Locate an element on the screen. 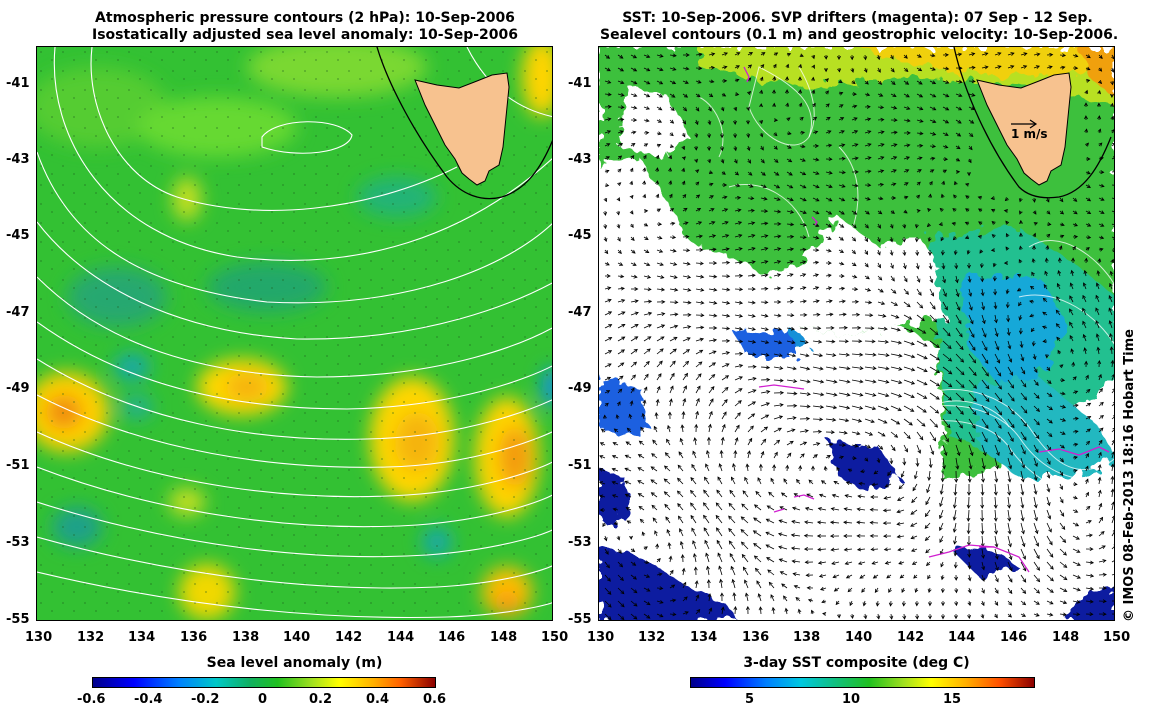 The image size is (1150, 710). colorbar-tick: 10 is located at coordinates (851, 699).